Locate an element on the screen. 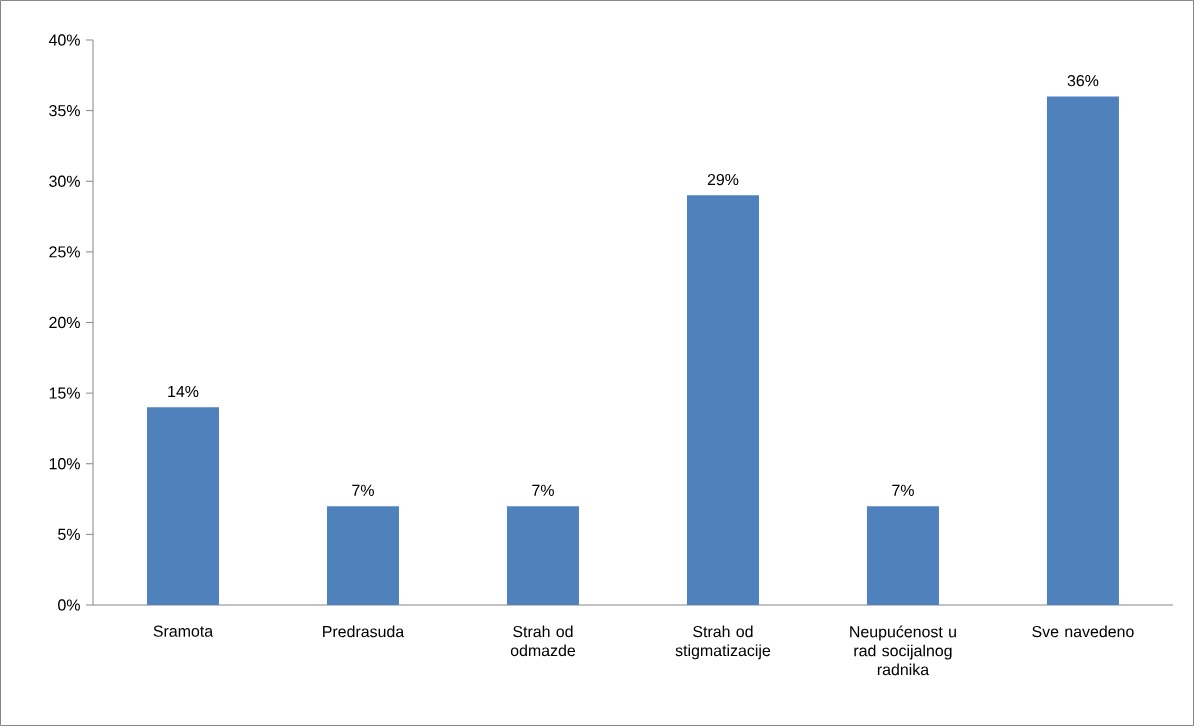 The image size is (1194, 726). y-tick-label: 40% is located at coordinates (64, 40).